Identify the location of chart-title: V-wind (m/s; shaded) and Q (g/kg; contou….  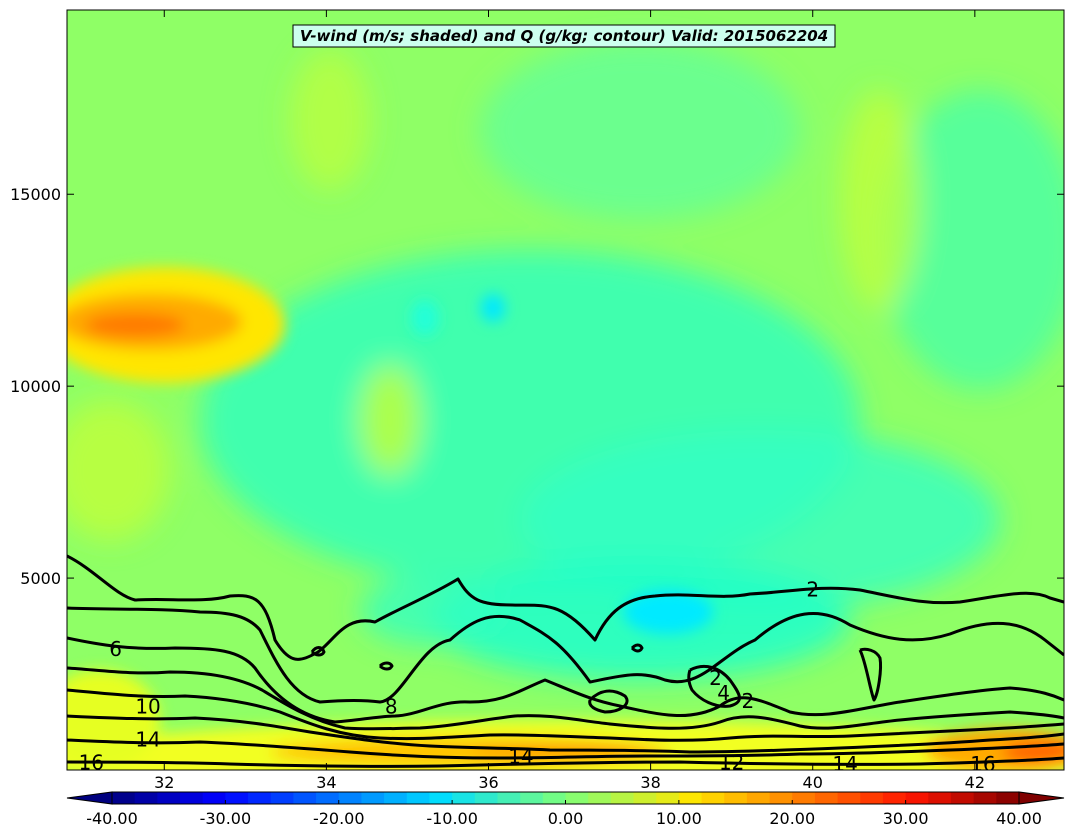
(564, 36).